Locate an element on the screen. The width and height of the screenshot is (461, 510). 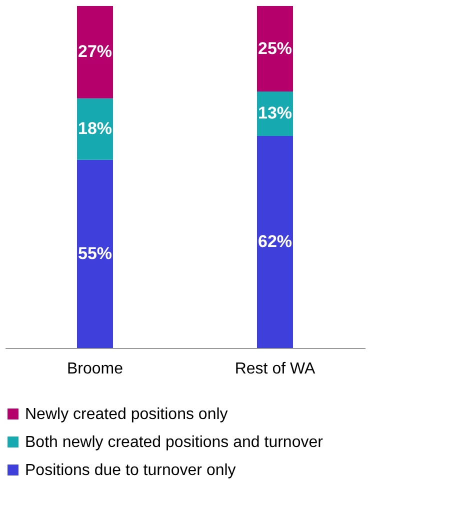
data-label: 18% is located at coordinates (95, 128).